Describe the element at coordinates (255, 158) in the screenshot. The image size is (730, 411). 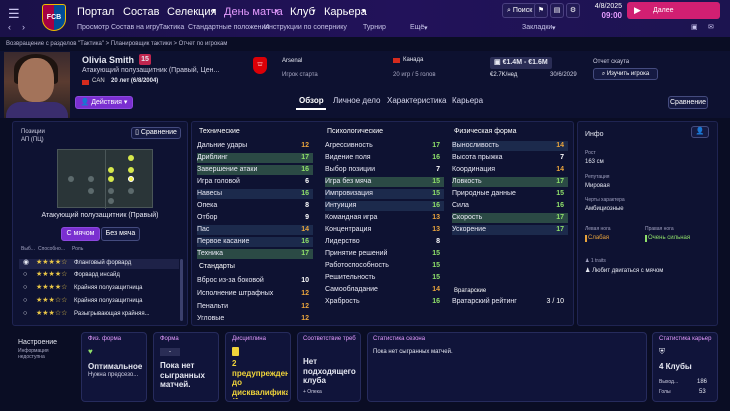
I see `attribute-row: Дриблинг 17` at that location.